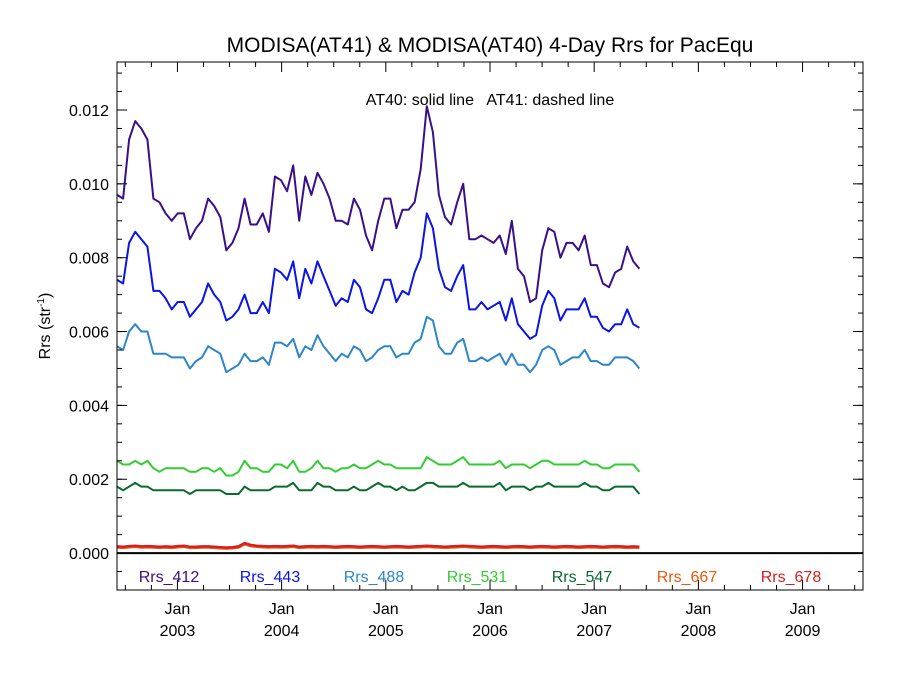  What do you see at coordinates (374, 577) in the screenshot?
I see `legend-entry-rrs-488: Rrs_488` at bounding box center [374, 577].